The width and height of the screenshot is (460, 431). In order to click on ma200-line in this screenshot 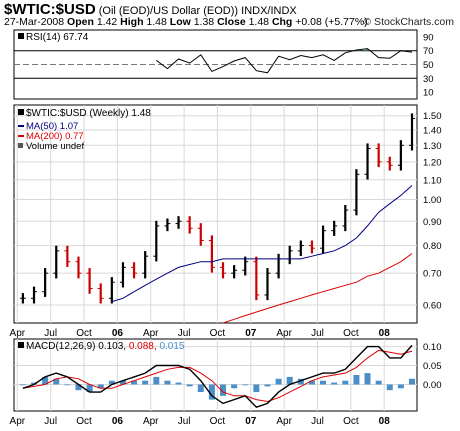, I will do `click(317, 288)`.